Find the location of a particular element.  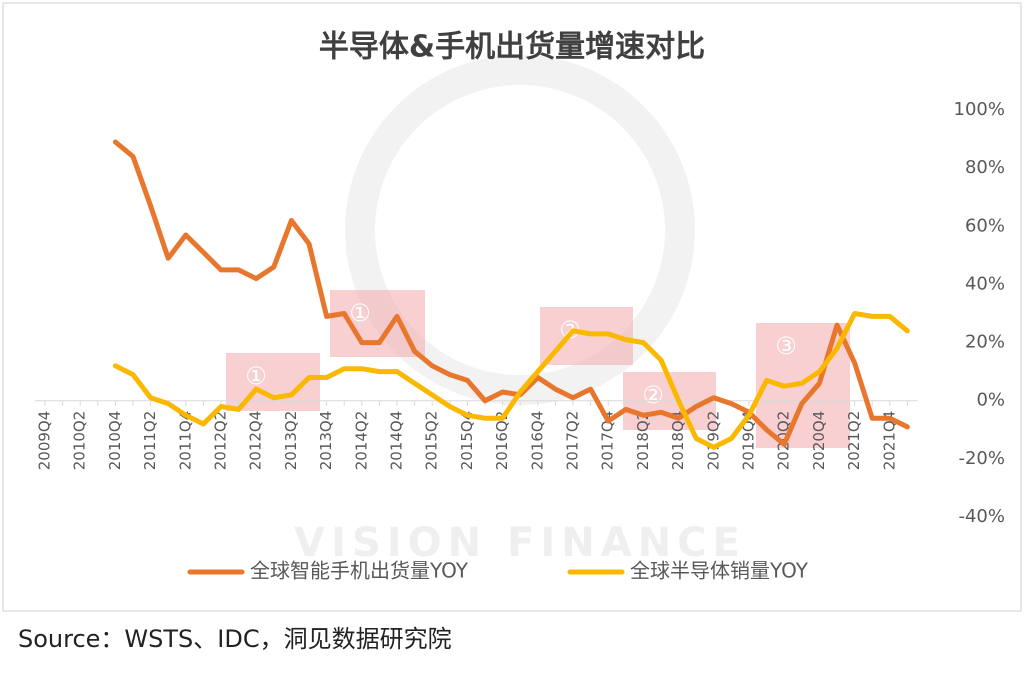

x-tick-label: 2012Q4 is located at coordinates (256, 441).